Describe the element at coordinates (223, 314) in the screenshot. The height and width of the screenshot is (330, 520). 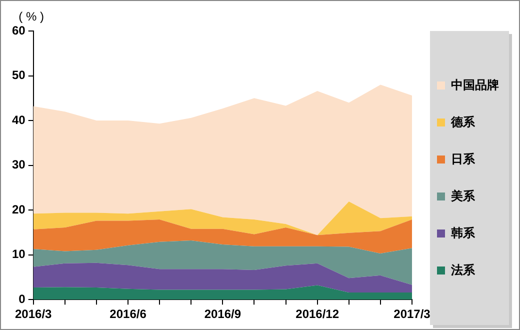
I see `x-tick-label: 2016/9` at that location.